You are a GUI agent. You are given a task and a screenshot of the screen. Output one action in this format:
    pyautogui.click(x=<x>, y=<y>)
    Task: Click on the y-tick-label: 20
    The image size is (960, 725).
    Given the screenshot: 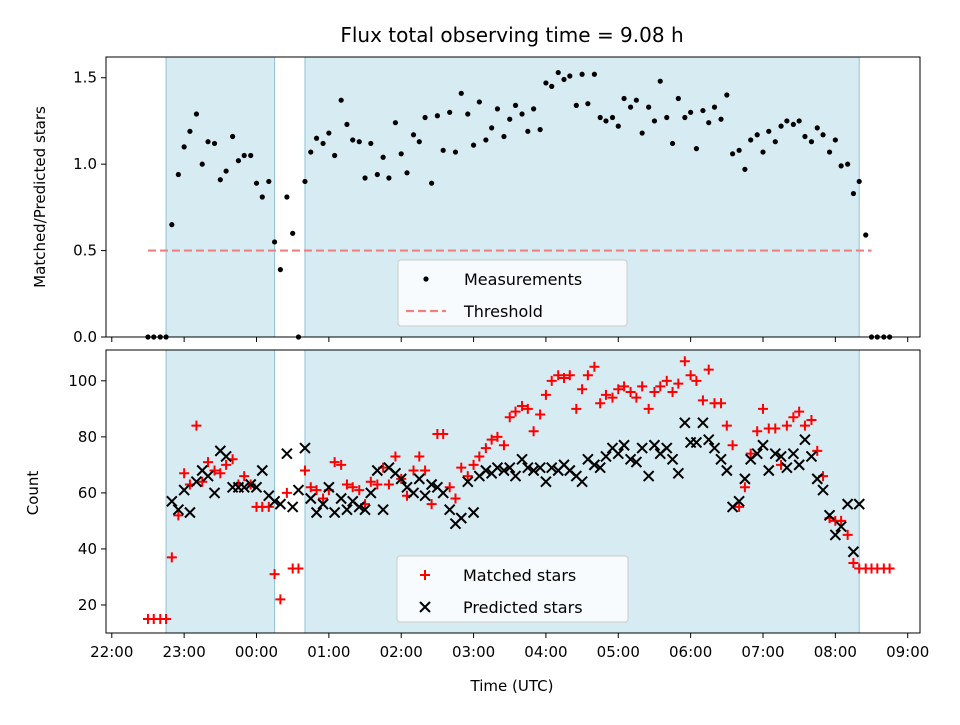 What is the action you would take?
    pyautogui.click(x=87, y=605)
    